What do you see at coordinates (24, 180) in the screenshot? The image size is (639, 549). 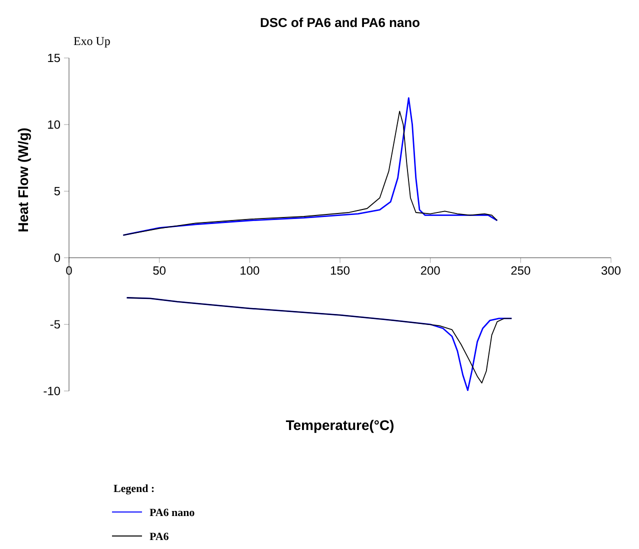 I see `y-axis-title: Heat Flow (W/g)` at bounding box center [24, 180].